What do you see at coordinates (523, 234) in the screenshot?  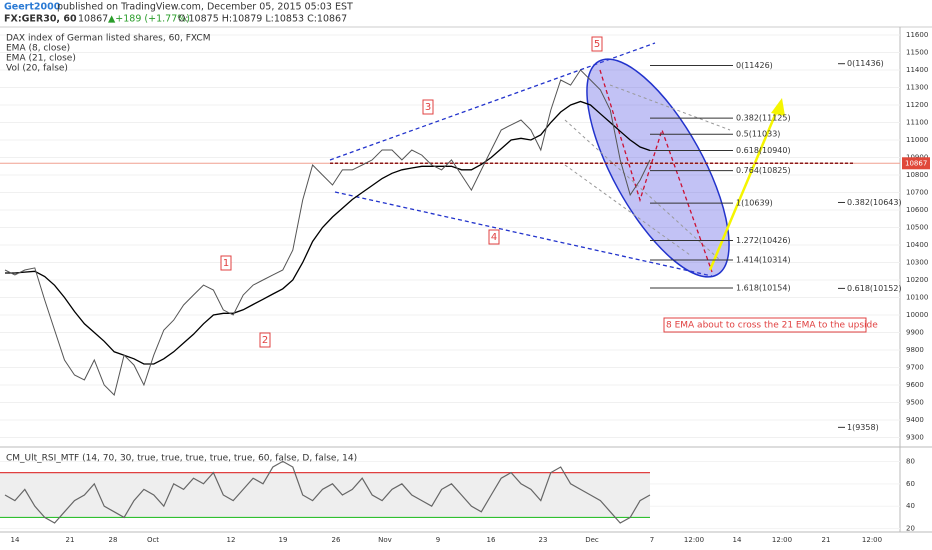 I see `lower-trendline` at bounding box center [523, 234].